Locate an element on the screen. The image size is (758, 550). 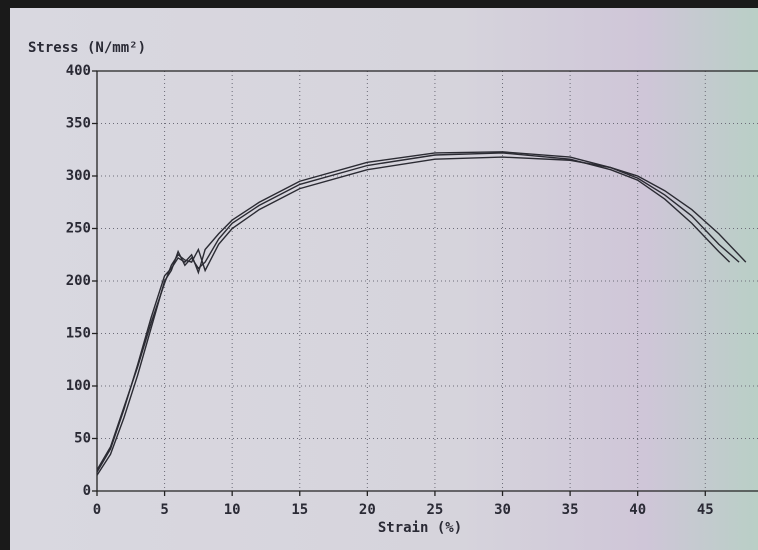
x-axis-title: Strain (%) is located at coordinates (420, 528).